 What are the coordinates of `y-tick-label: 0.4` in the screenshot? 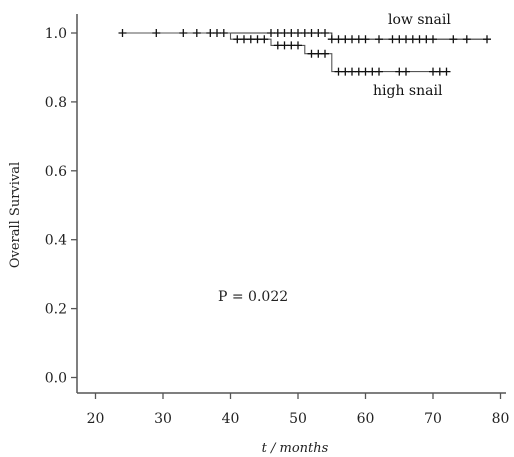 It's located at (56, 241).